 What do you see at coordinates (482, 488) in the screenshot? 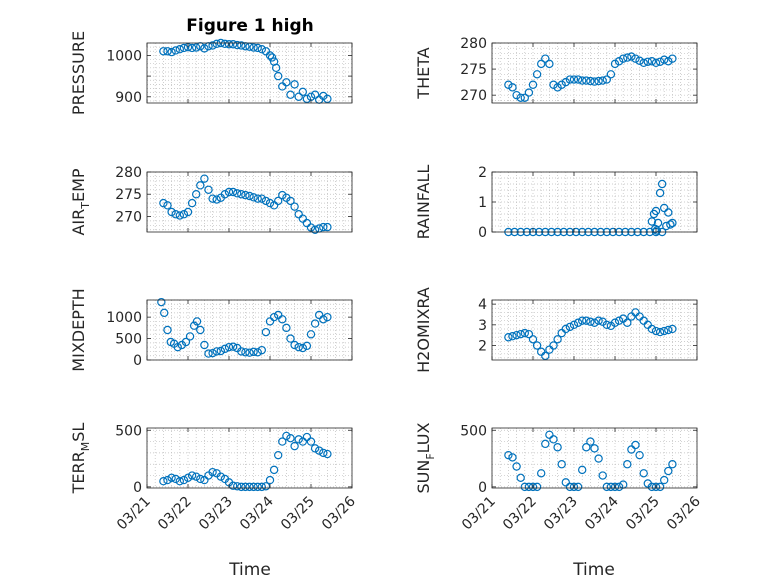
I see `y-tick-label: 0` at bounding box center [482, 488].